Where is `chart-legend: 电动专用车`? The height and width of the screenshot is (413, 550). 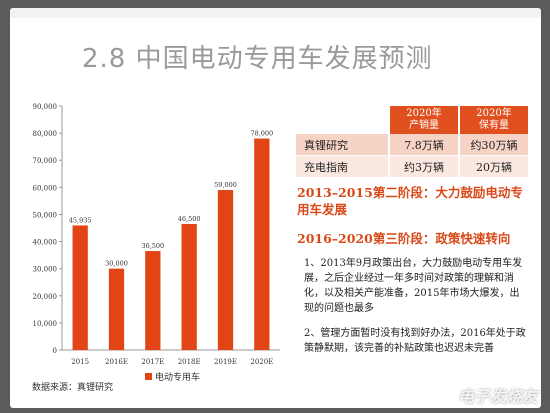
chart-legend: 电动专用车 is located at coordinates (172, 376).